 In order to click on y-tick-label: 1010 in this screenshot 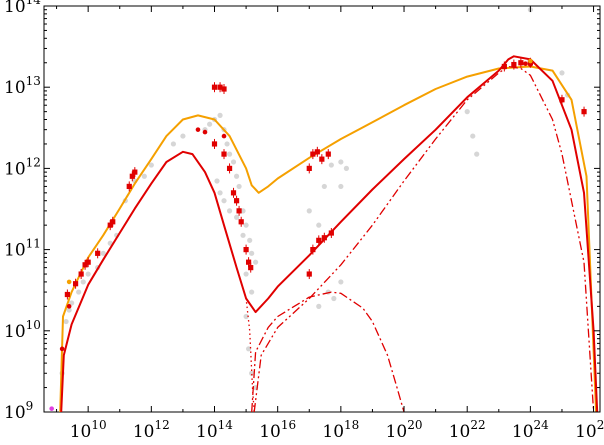, I will do `click(22, 330)`.